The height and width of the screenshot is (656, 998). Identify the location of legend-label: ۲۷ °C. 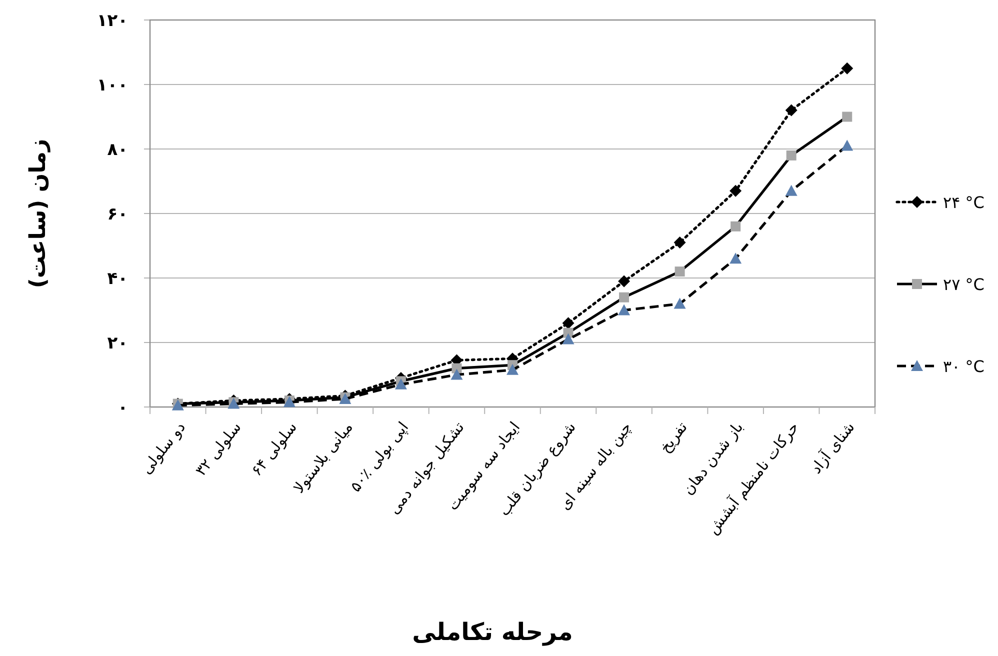
(963, 284).